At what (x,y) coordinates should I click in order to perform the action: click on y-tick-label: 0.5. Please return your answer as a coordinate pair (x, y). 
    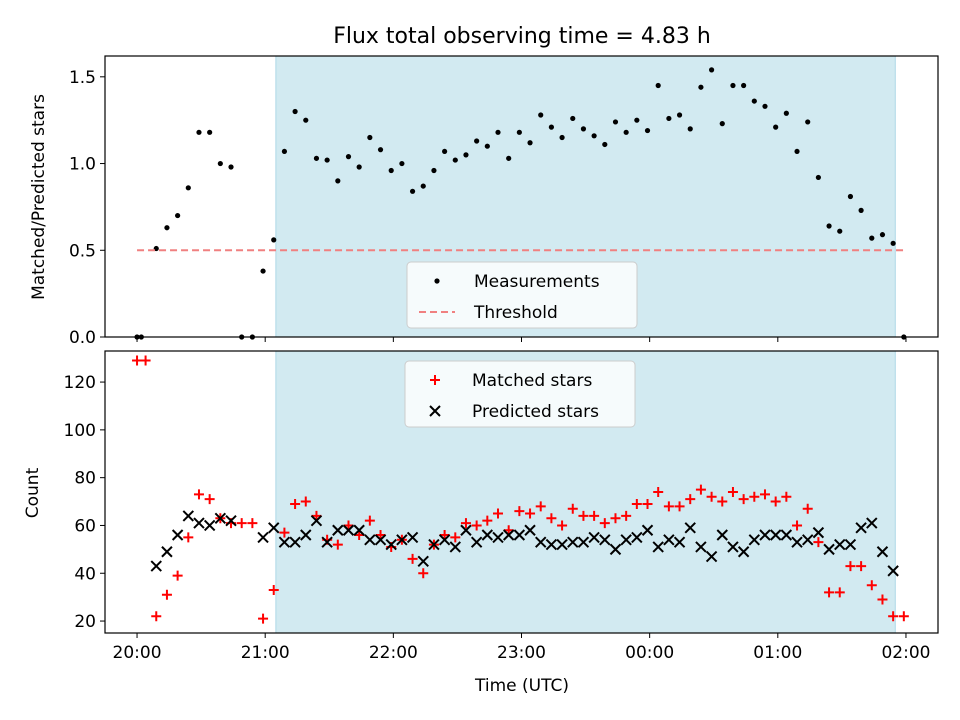
    Looking at the image, I should click on (82, 251).